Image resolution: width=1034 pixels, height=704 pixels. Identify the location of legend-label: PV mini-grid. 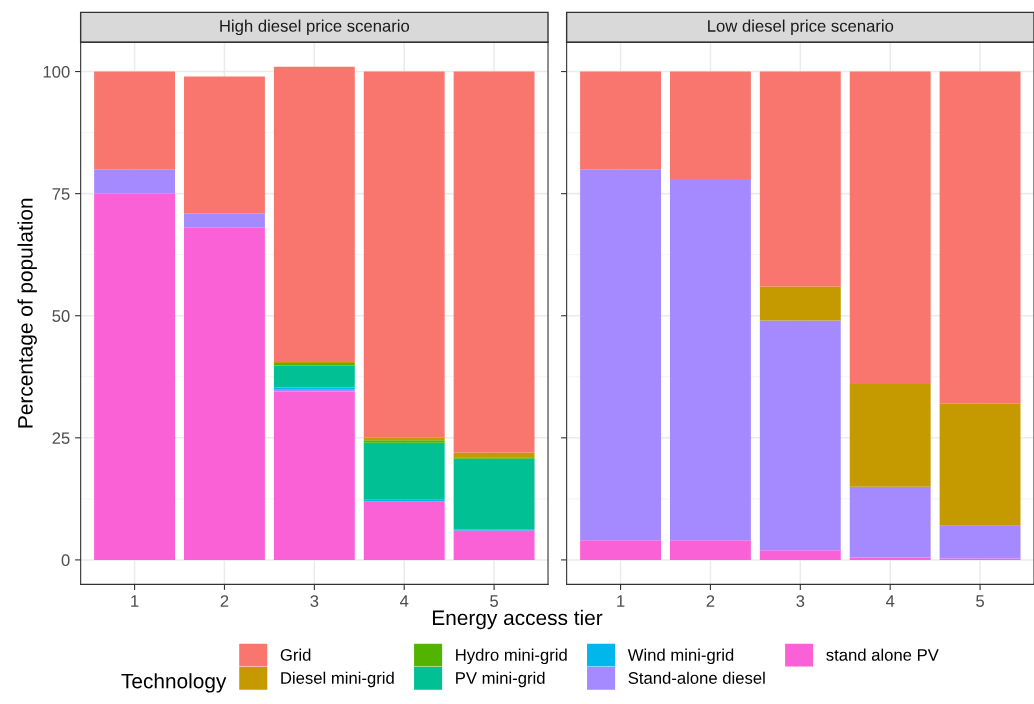
(500, 679).